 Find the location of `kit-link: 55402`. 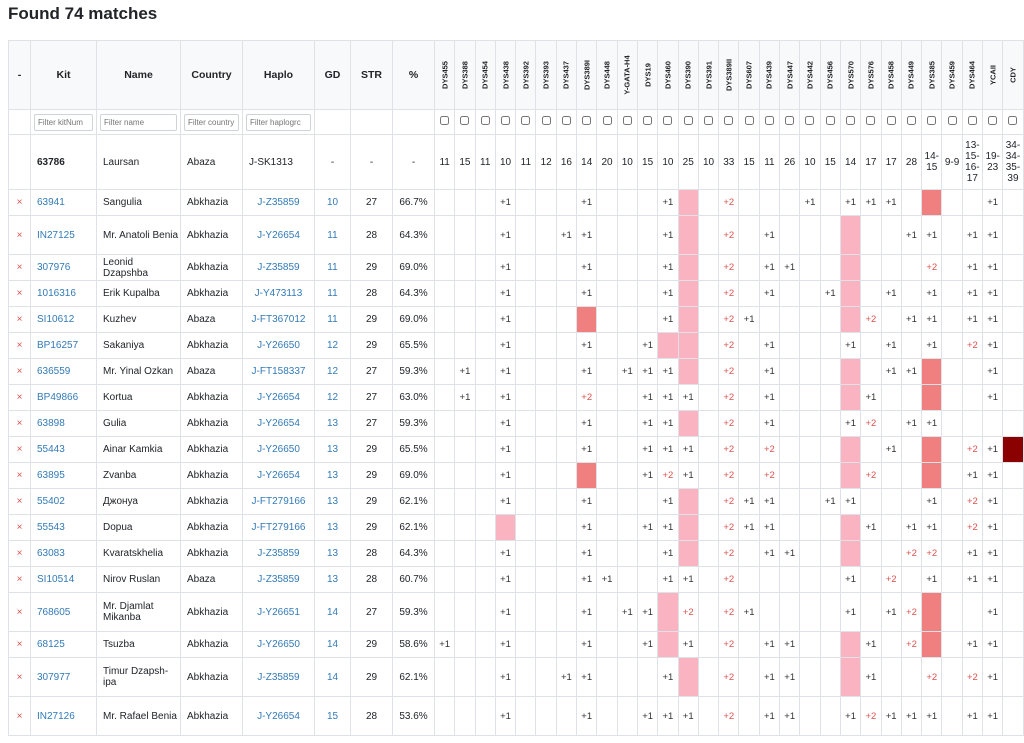

kit-link: 55402 is located at coordinates (63, 501).